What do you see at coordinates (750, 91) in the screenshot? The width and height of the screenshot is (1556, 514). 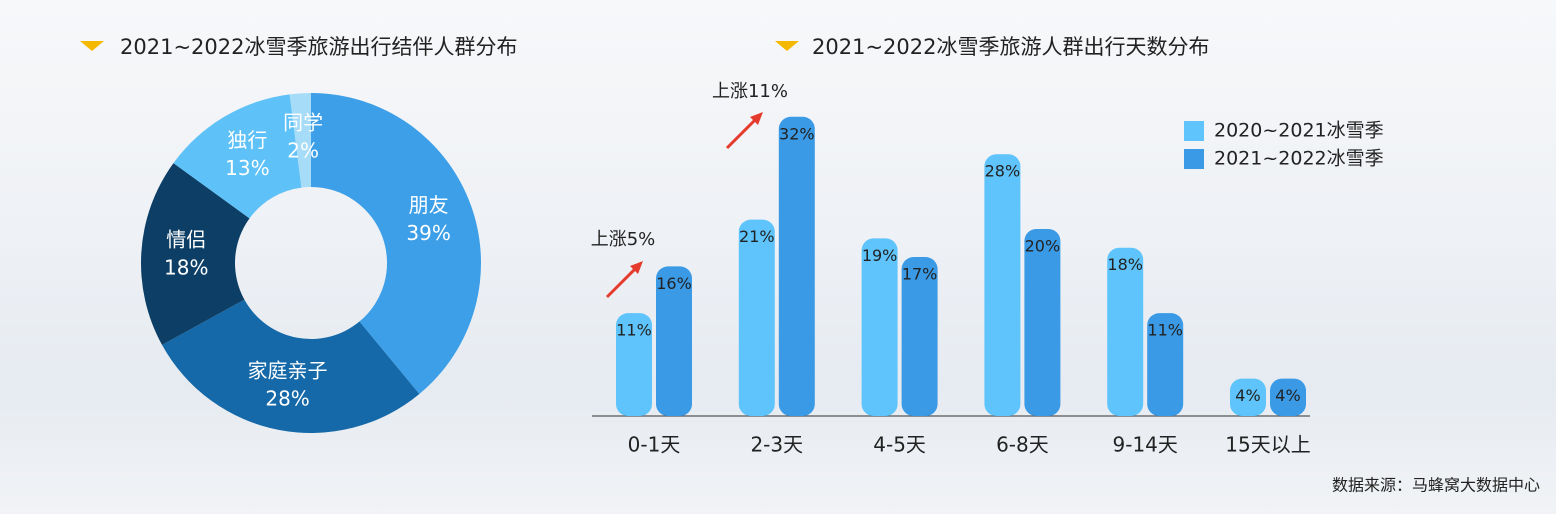 I see `annotation: 上涨11%` at bounding box center [750, 91].